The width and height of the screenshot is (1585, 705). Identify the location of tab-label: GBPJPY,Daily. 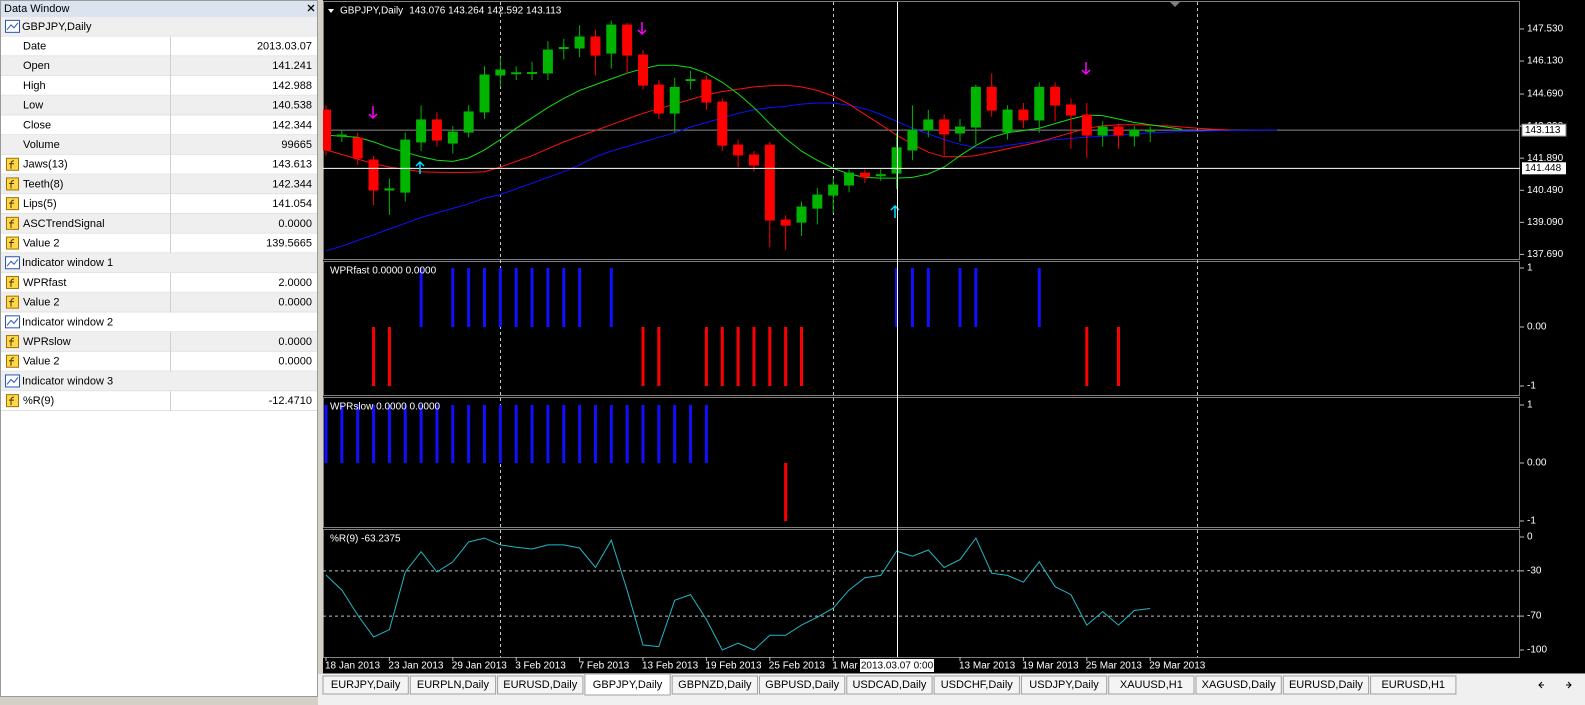
(628, 685).